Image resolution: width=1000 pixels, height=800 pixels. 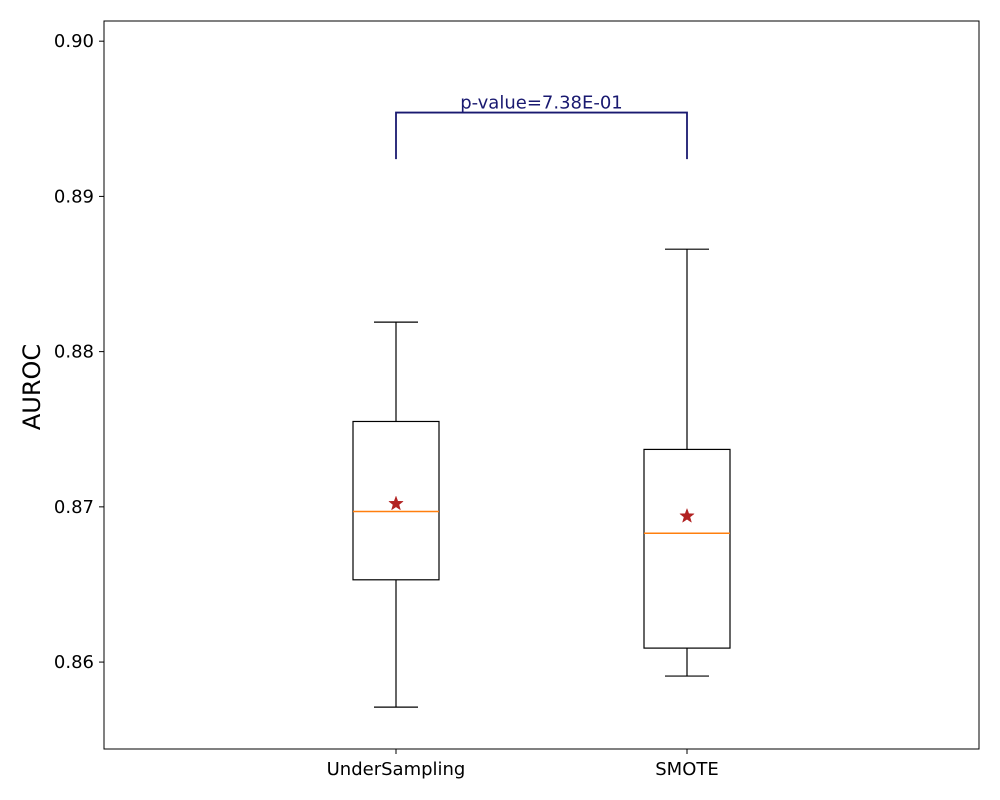 I want to click on x-axis-ticks: UnderSampling SMOTE, so click(x=523, y=764).